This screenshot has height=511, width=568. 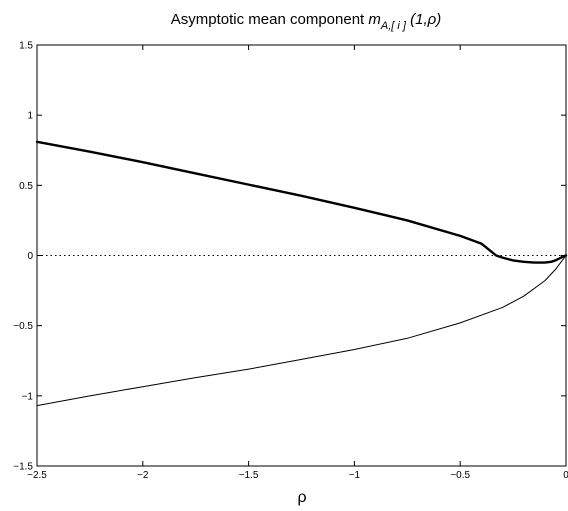 What do you see at coordinates (143, 475) in the screenshot?
I see `x-tick-label: −2` at bounding box center [143, 475].